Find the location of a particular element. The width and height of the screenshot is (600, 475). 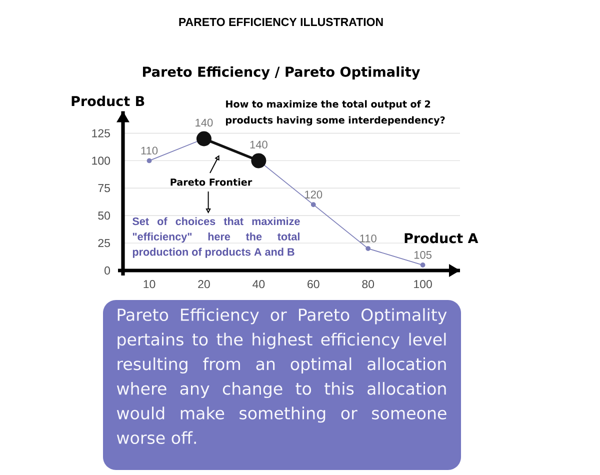

x-tick-label: 60 is located at coordinates (314, 284).